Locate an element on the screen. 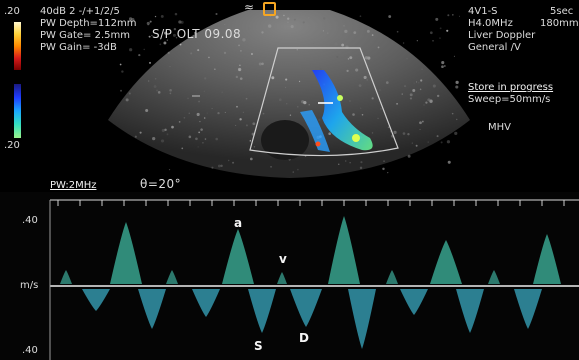 The width and height of the screenshot is (579, 360). velocity-unit: m/s is located at coordinates (29, 285).